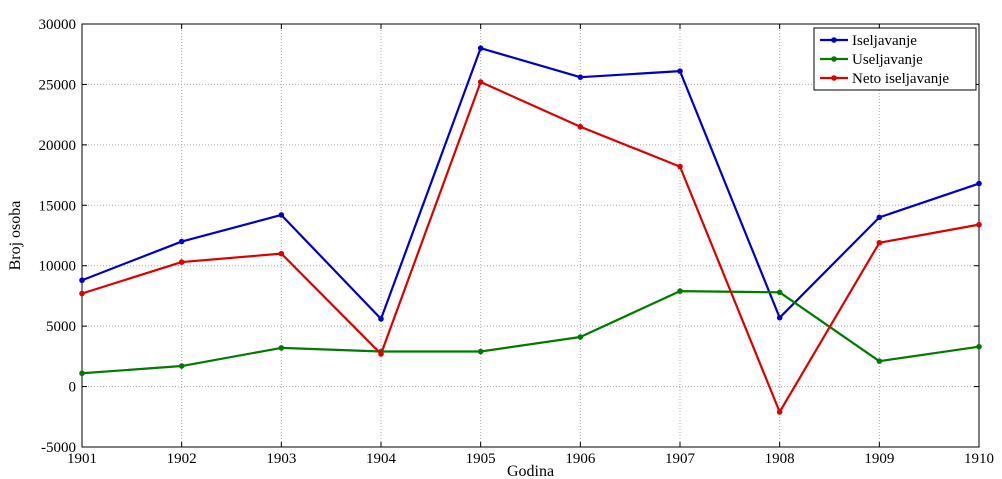 The image size is (1002, 479). What do you see at coordinates (182, 459) in the screenshot?
I see `x-tick-label: 1902` at bounding box center [182, 459].